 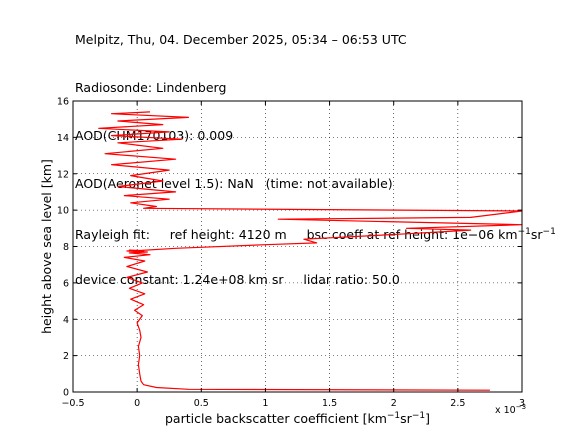 What do you see at coordinates (329, 403) in the screenshot?
I see `x-tick-label: 1.5` at bounding box center [329, 403].